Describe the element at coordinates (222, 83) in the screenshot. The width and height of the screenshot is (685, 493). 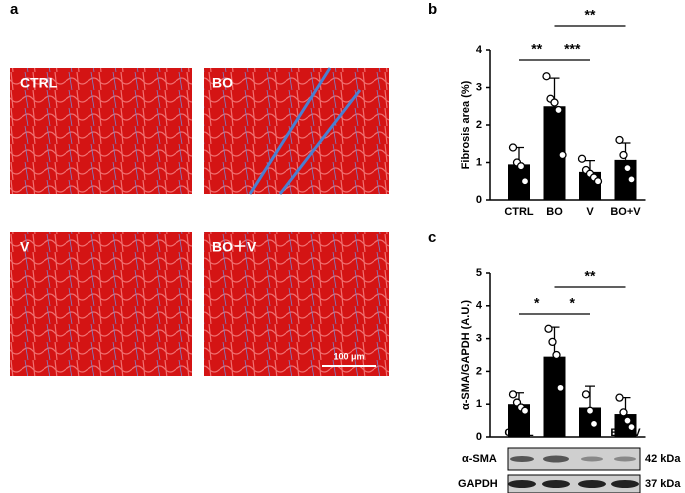
I see `image-label: BO` at that location.